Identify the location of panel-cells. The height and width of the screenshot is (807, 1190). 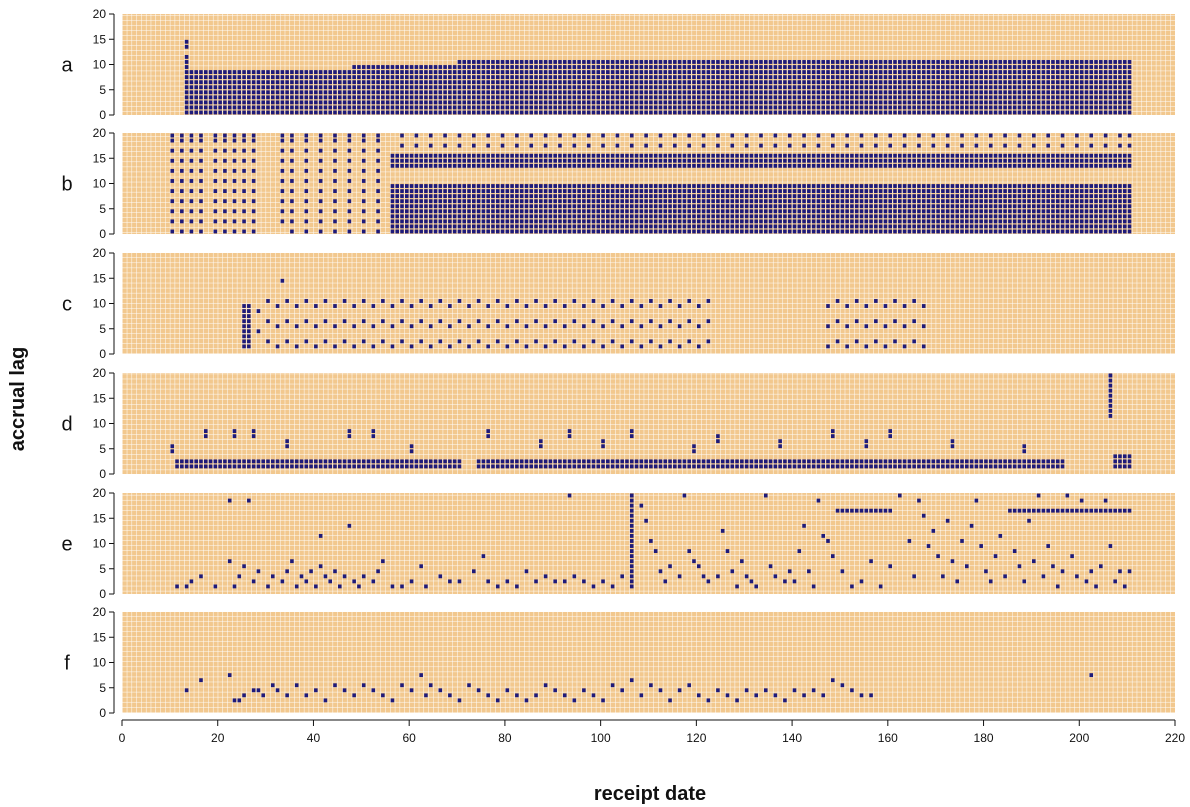
(658, 77).